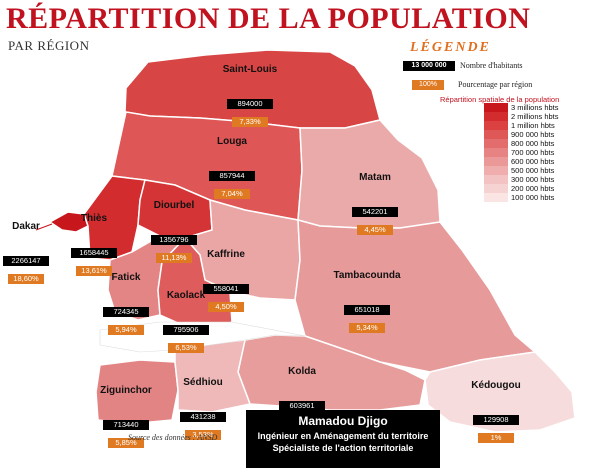 This screenshot has width=600, height=473. What do you see at coordinates (500, 99) in the screenshot?
I see `legend-scale-title: Répartition spatiale de la population` at bounding box center [500, 99].